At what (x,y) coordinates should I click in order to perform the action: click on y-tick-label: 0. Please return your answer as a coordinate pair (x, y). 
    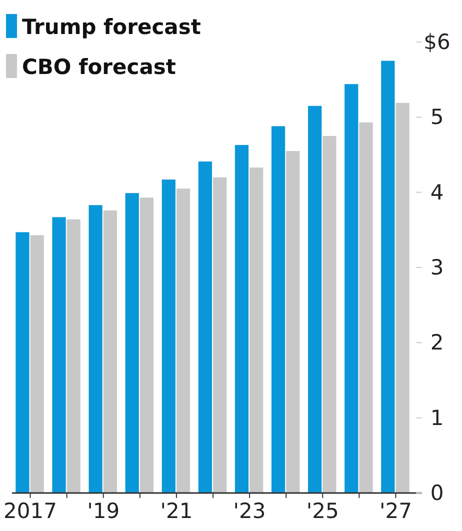
    Looking at the image, I should click on (437, 493).